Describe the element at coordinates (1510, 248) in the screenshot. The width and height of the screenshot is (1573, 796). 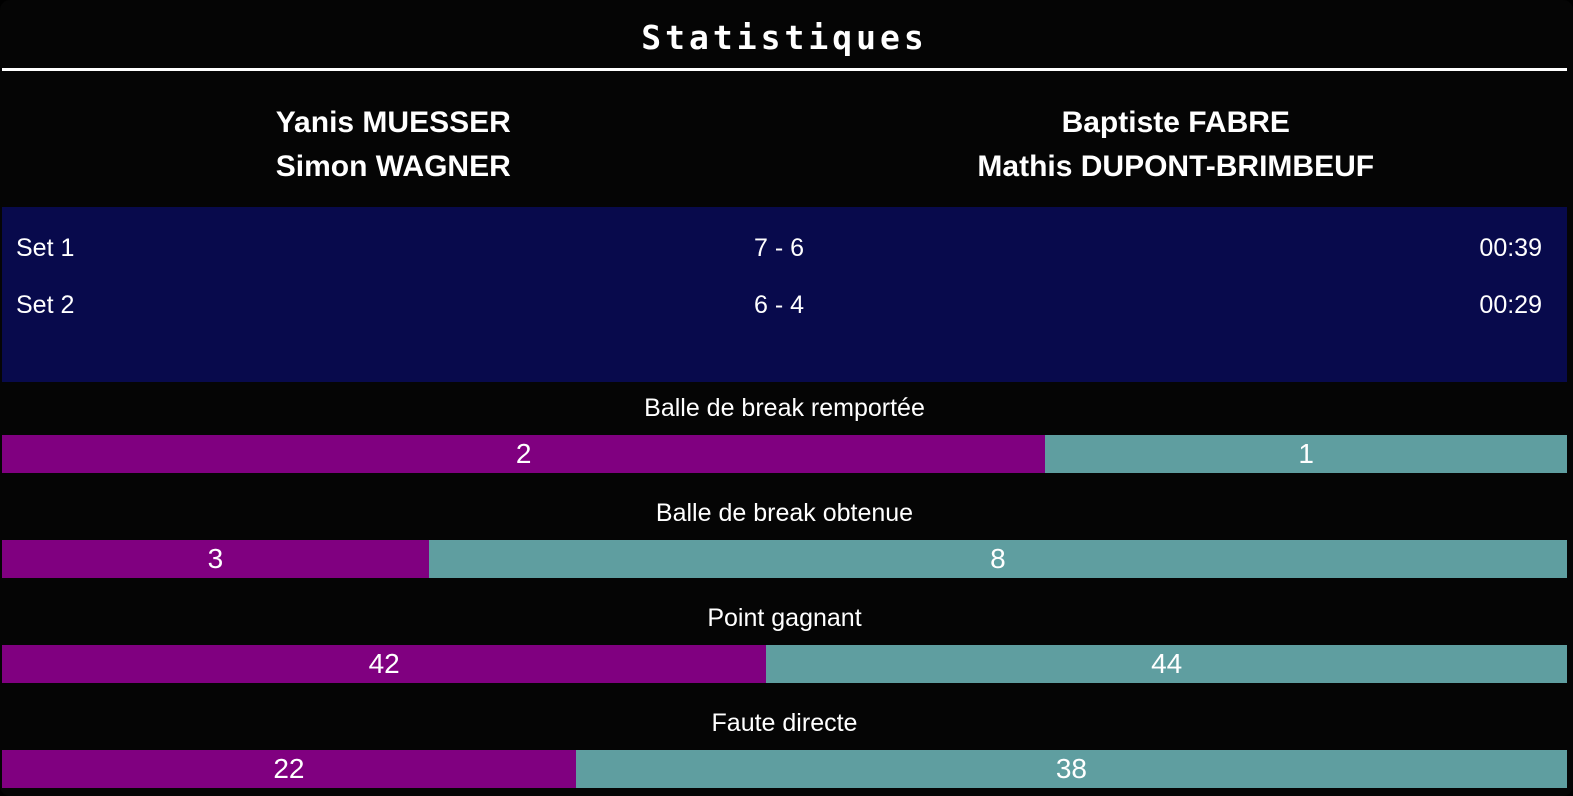
I see `set-duration: 00:39` at that location.